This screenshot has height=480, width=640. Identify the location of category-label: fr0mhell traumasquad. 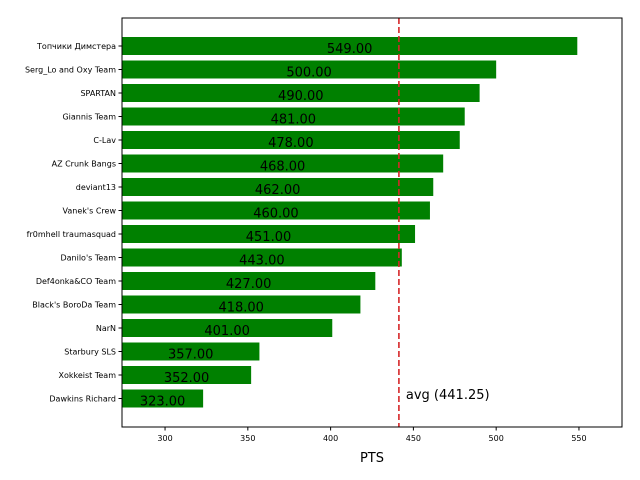
(71, 234).